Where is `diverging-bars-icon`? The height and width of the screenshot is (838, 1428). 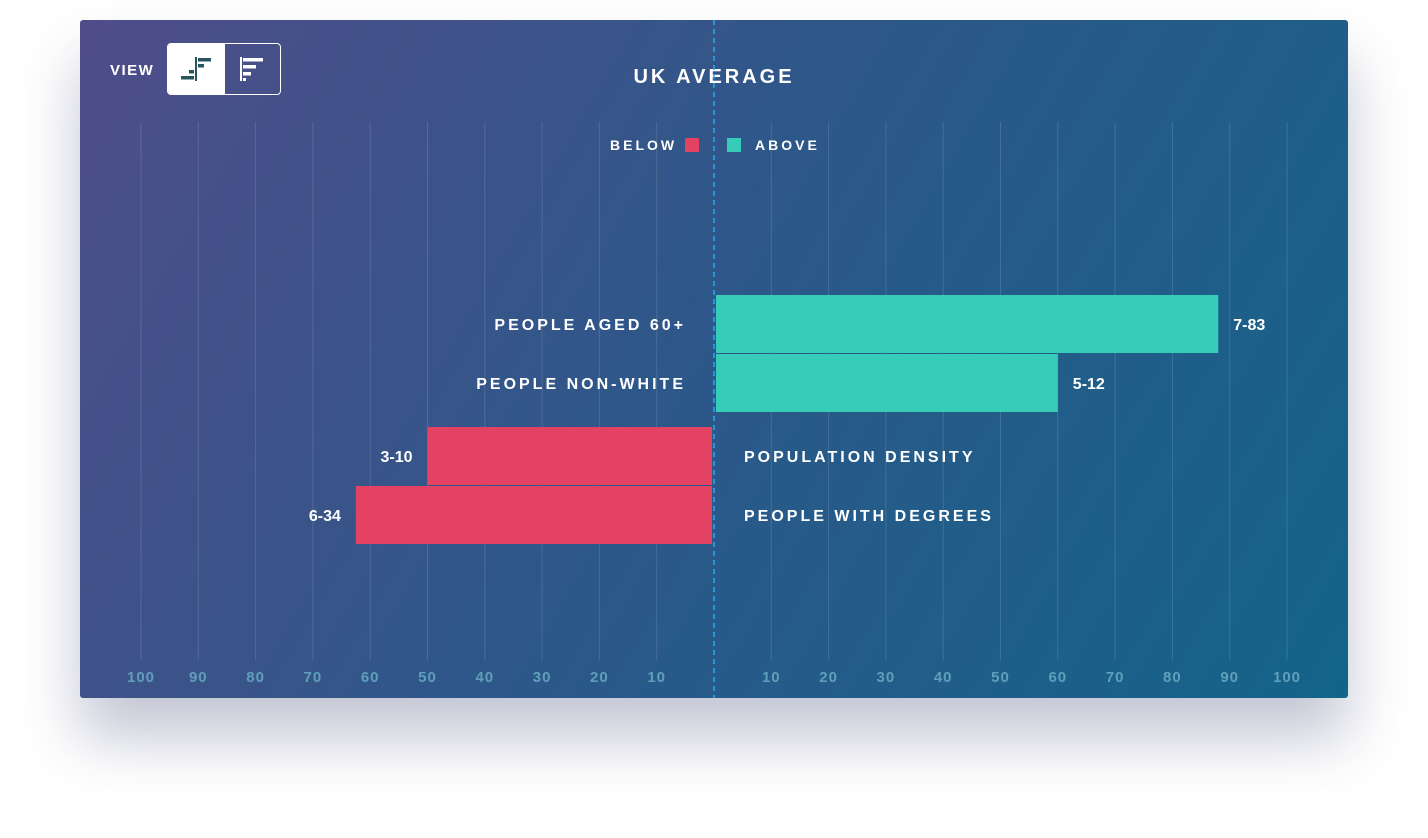 diverging-bars-icon is located at coordinates (195, 69).